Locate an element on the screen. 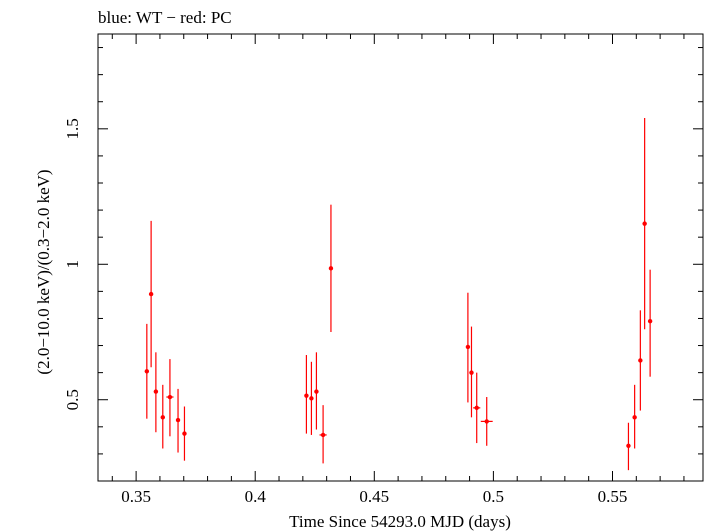 The width and height of the screenshot is (705, 532). x-tick-label: 0.4 is located at coordinates (256, 496).